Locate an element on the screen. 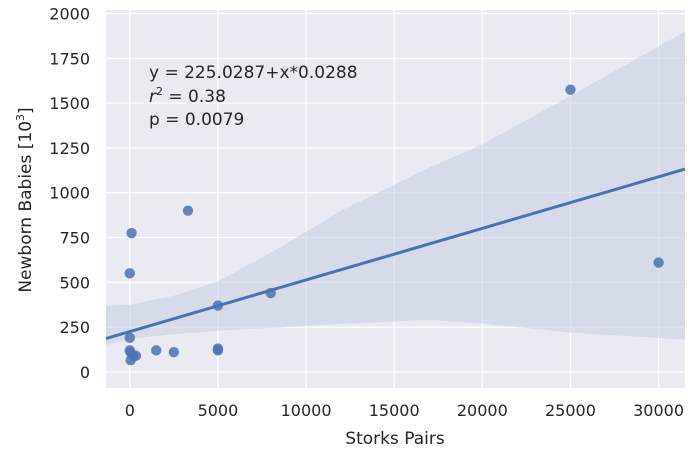 The width and height of the screenshot is (700, 460). y-tick-label: 1000 is located at coordinates (69, 193).